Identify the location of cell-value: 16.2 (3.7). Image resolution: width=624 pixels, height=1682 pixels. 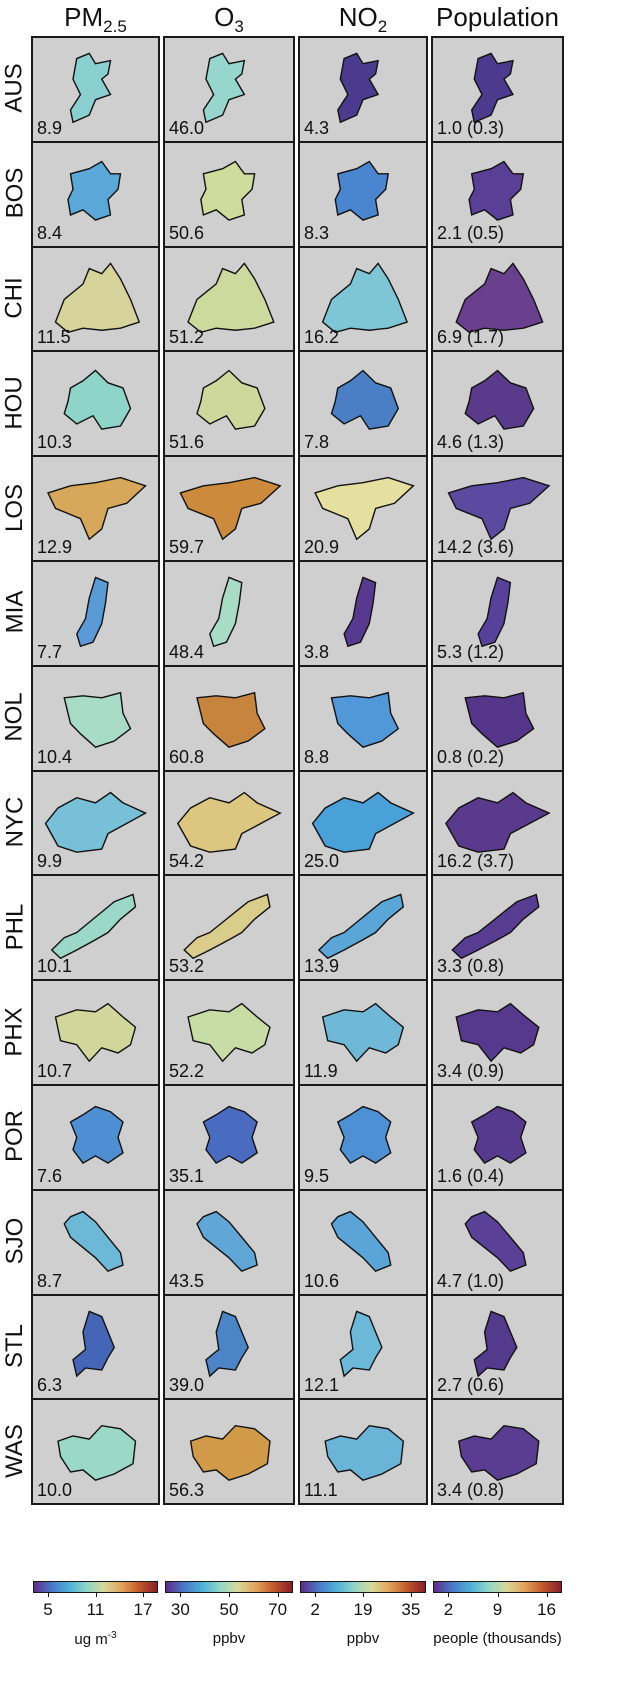
(476, 861).